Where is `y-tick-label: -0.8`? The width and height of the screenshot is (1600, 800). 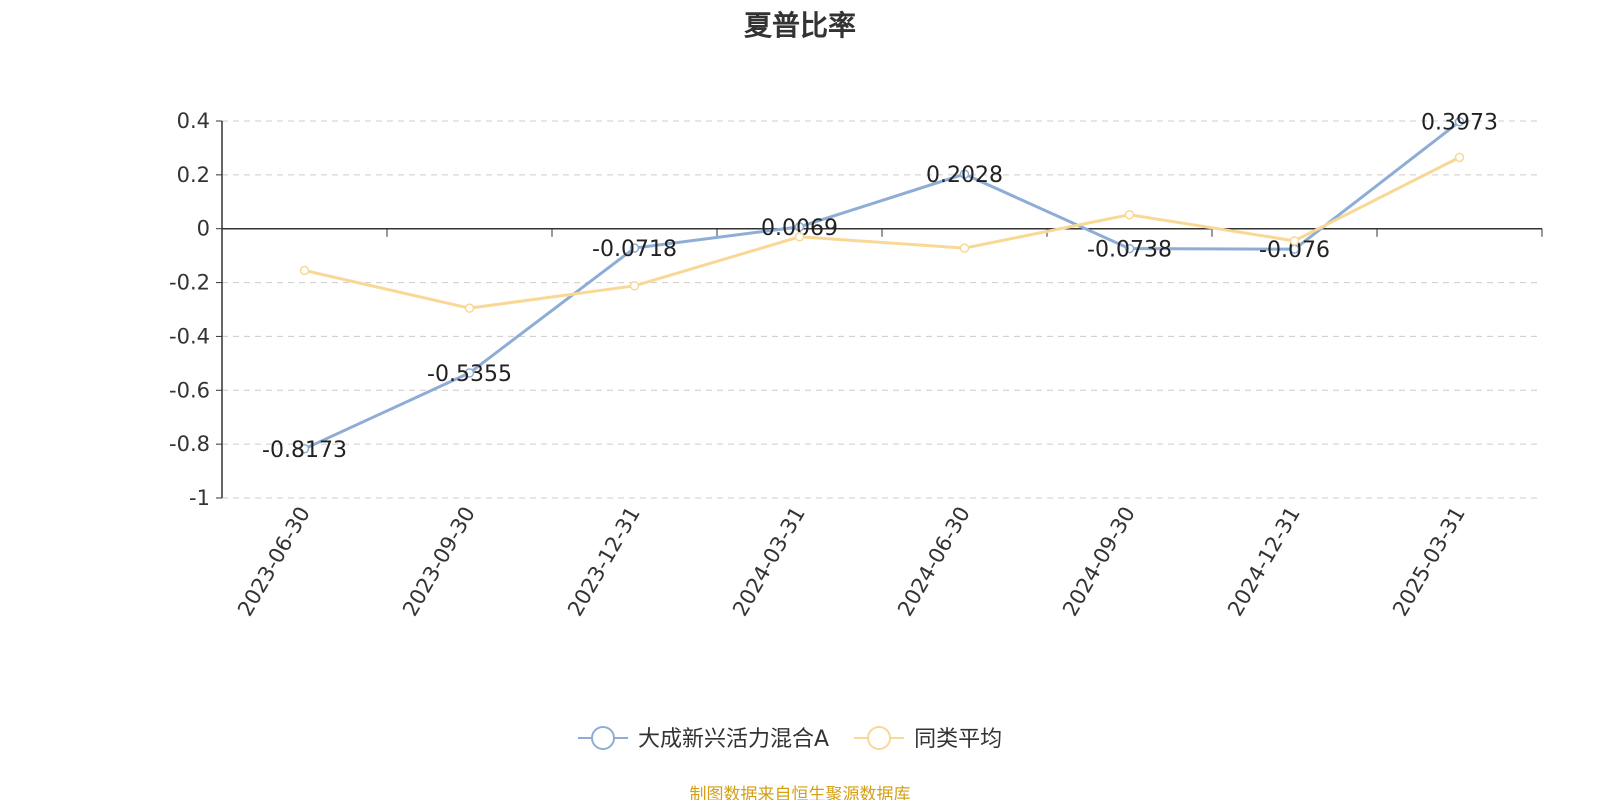 y-tick-label: -0.8 is located at coordinates (189, 444).